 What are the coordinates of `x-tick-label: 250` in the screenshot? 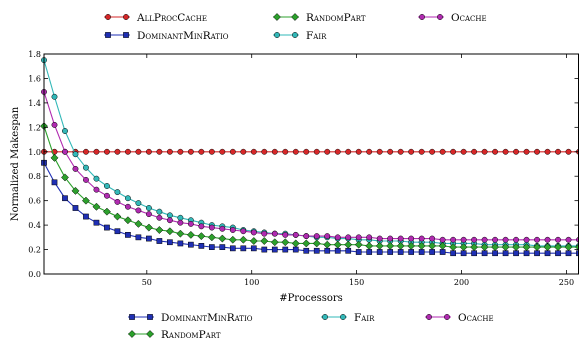 It's located at (566, 282).